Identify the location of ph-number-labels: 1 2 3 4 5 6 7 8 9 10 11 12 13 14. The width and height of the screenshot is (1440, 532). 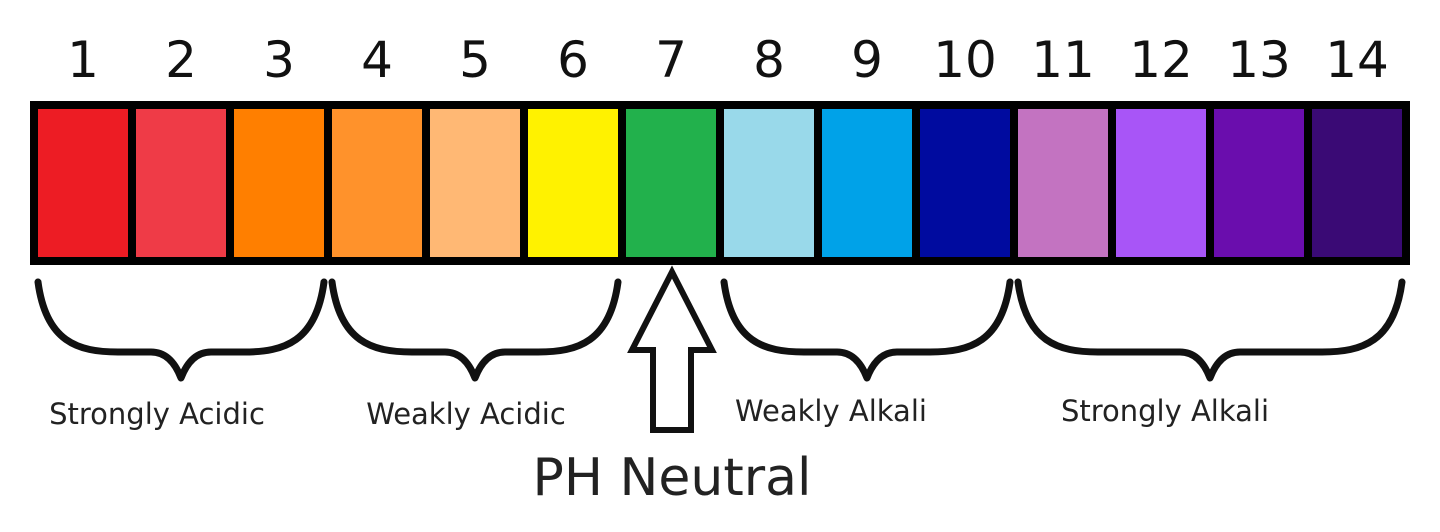
(728, 60).